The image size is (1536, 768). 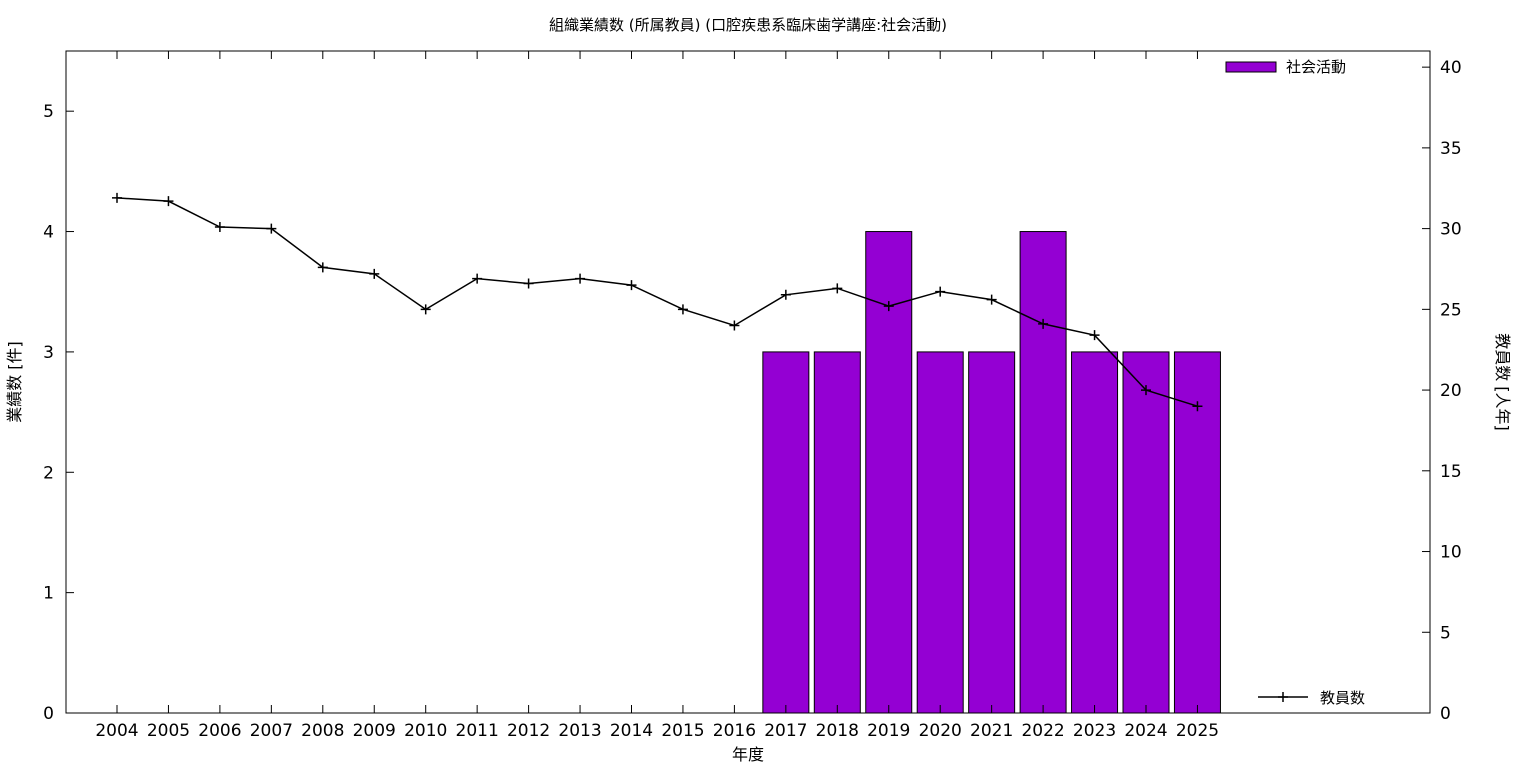 I want to click on legend-bar-swatch, so click(x=1251, y=67).